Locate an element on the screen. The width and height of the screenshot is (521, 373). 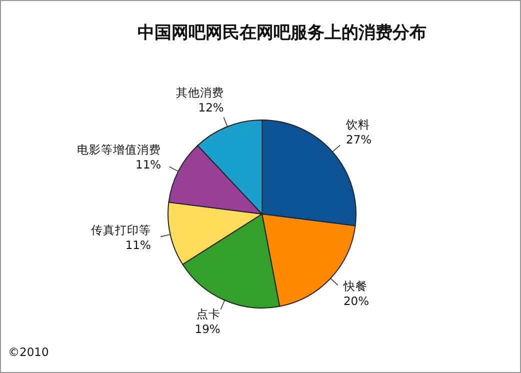
data-label: 27% is located at coordinates (359, 139).